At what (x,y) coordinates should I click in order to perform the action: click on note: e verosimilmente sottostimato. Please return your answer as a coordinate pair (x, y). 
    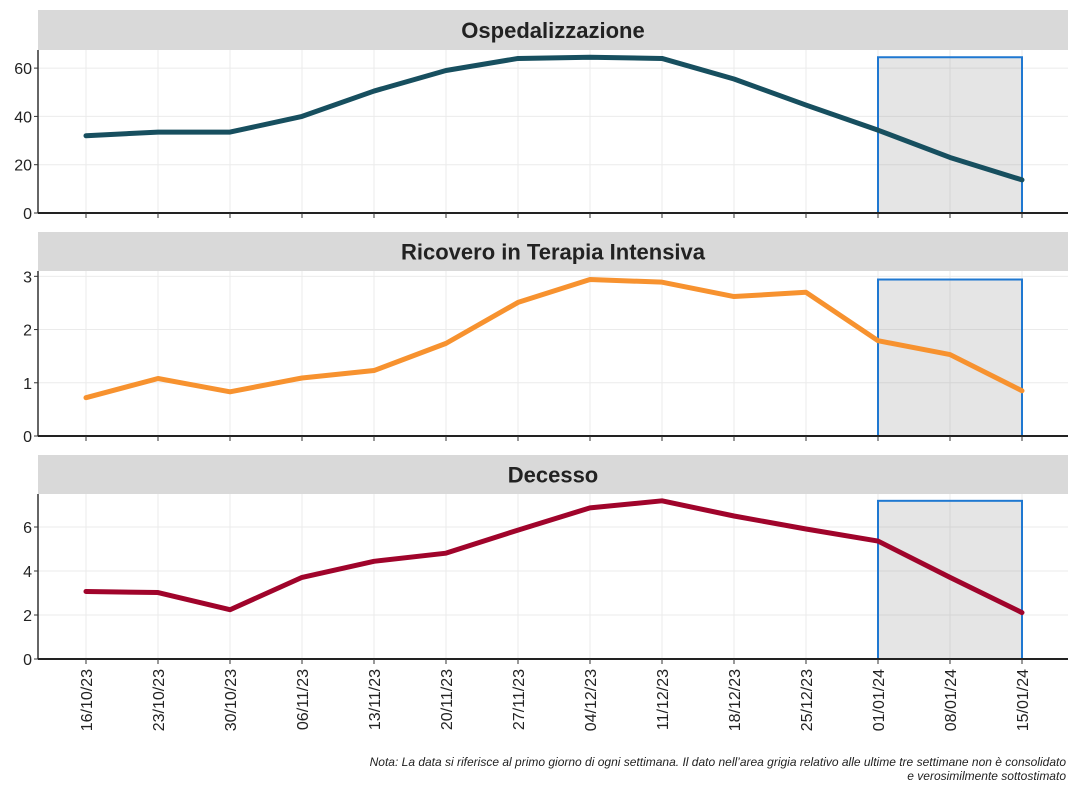
    Looking at the image, I should click on (986, 776).